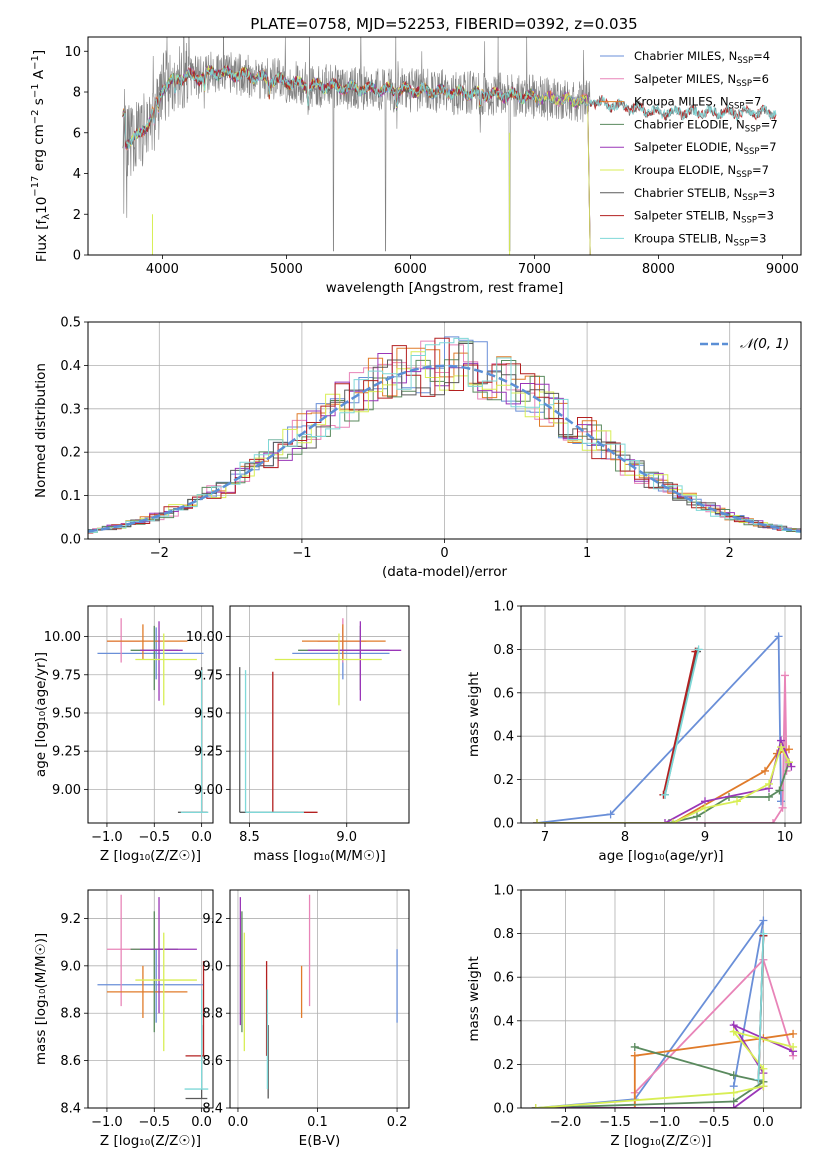 This screenshot has width=819, height=1170. Describe the element at coordinates (66, 675) in the screenshot. I see `y-tick-label: 9.75` at that location.